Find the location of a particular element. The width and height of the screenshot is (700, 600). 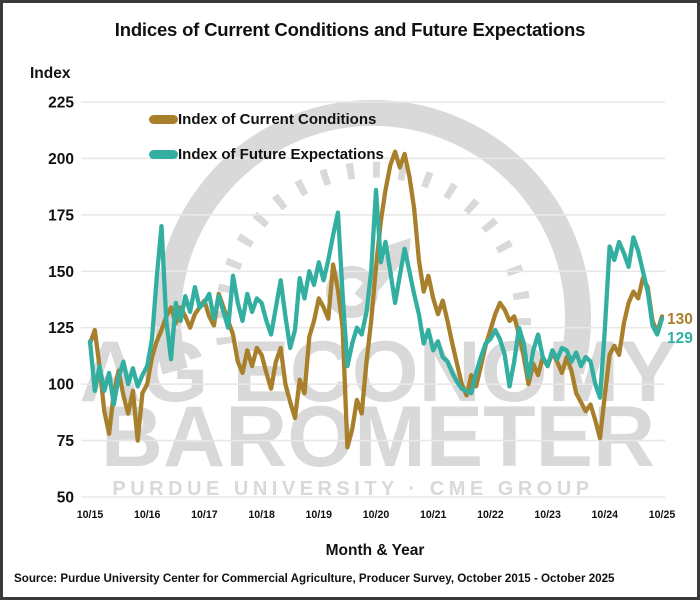

legend-swatch-future-expectations is located at coordinates (163, 154).